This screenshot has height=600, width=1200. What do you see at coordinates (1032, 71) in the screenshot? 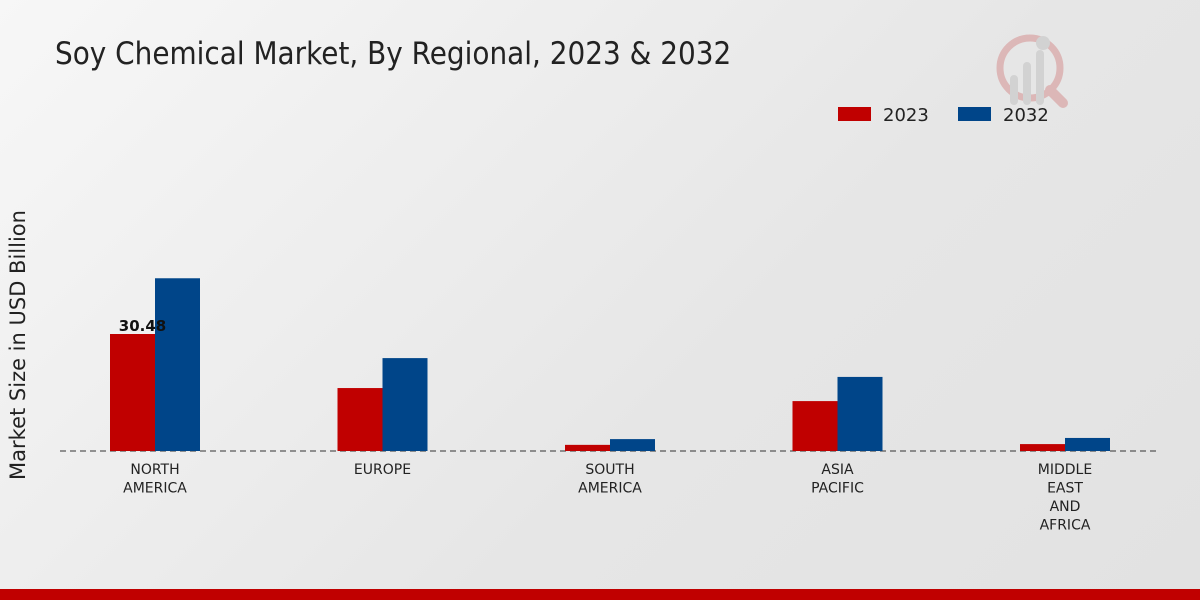
I see `watermark-logo` at bounding box center [1032, 71].